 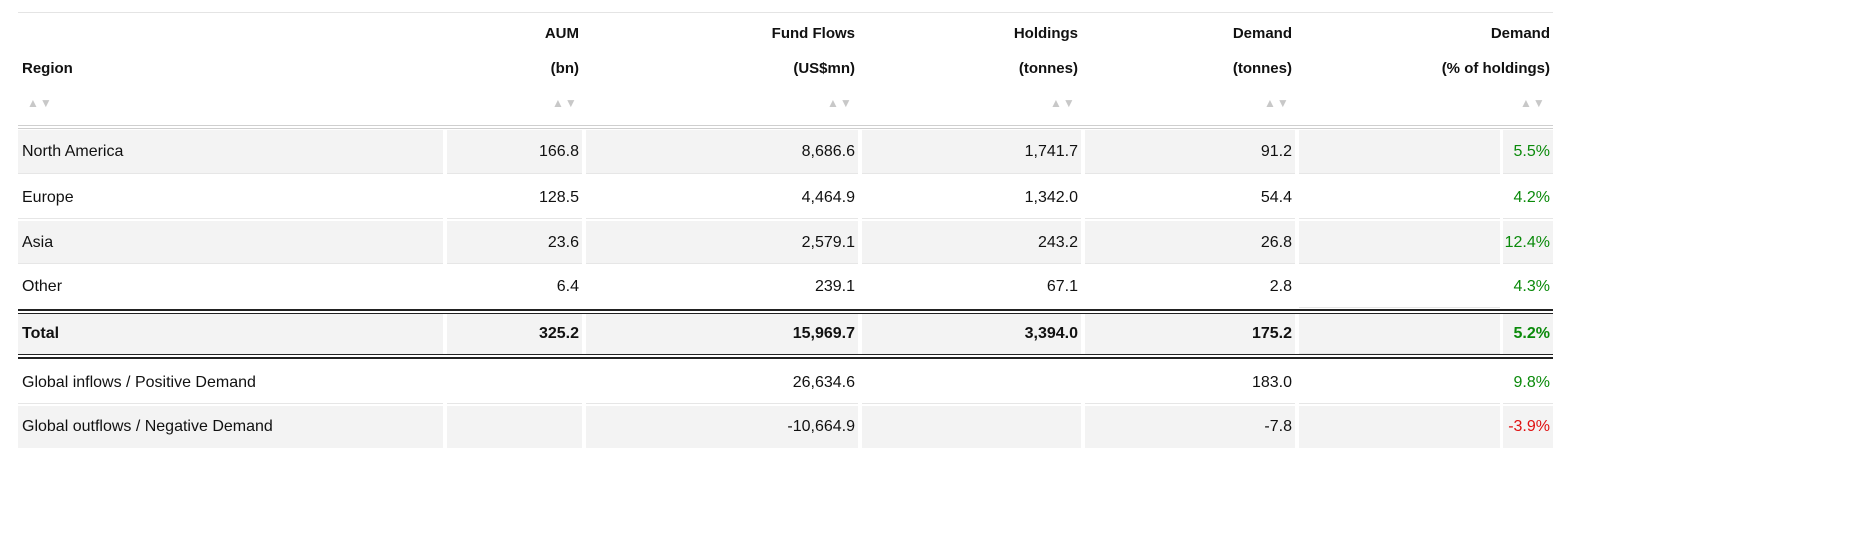 What do you see at coordinates (230, 242) in the screenshot?
I see `row-label: Asia` at bounding box center [230, 242].